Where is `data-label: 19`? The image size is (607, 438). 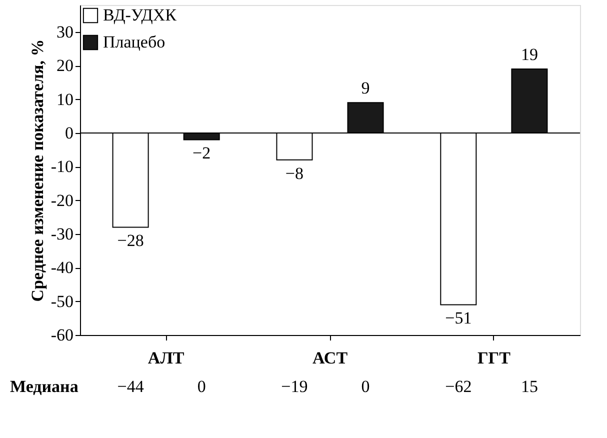
data-label: 19 is located at coordinates (529, 54).